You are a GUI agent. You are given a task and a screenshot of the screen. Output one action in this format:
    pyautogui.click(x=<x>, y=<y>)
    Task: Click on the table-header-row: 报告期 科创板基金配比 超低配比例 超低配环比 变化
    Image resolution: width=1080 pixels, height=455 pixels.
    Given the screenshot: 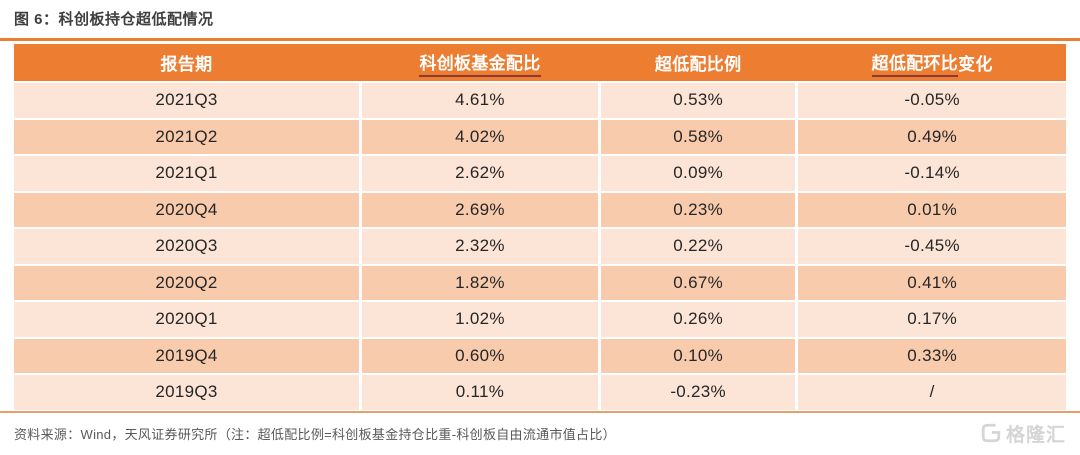 What is the action you would take?
    pyautogui.click(x=540, y=62)
    